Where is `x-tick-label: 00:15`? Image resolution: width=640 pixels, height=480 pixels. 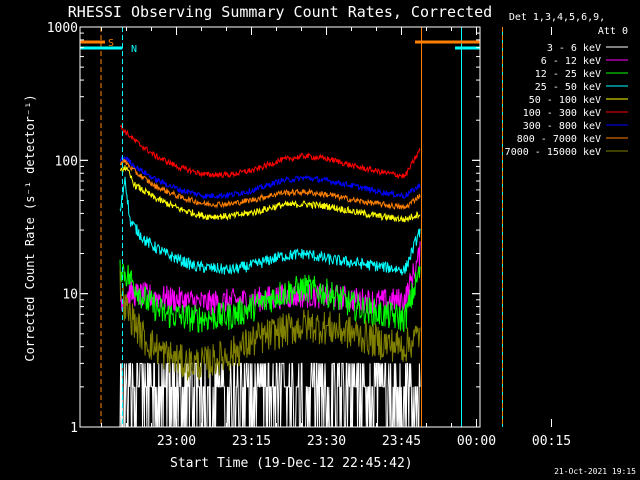 x-tick-label: 00:15 is located at coordinates (551, 441).